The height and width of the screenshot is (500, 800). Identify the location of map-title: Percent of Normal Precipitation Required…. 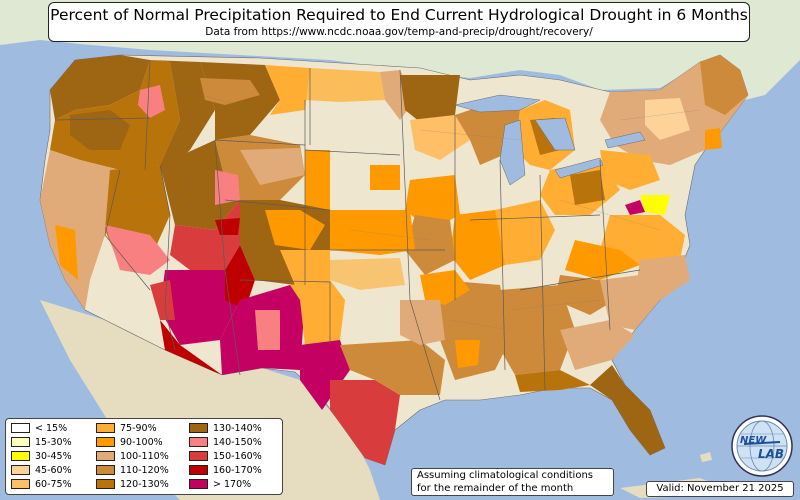
(399, 15).